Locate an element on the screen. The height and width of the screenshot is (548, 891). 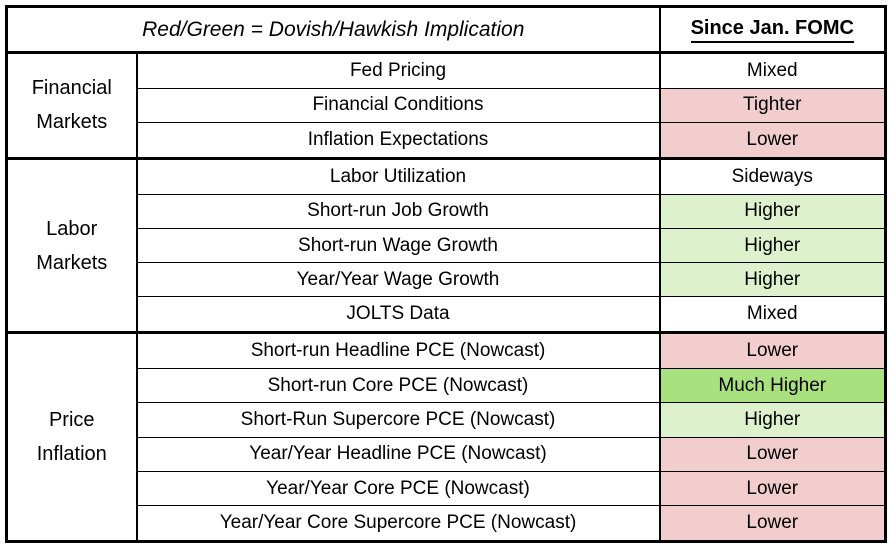
category-cell: Price Inflation is located at coordinates (72, 437).